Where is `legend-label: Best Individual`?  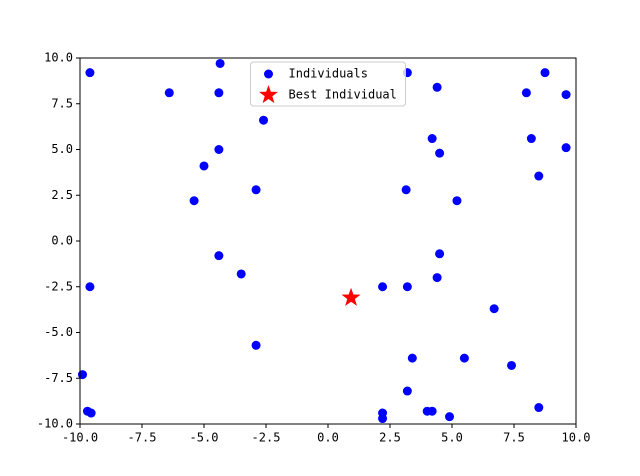 legend-label: Best Individual is located at coordinates (343, 95).